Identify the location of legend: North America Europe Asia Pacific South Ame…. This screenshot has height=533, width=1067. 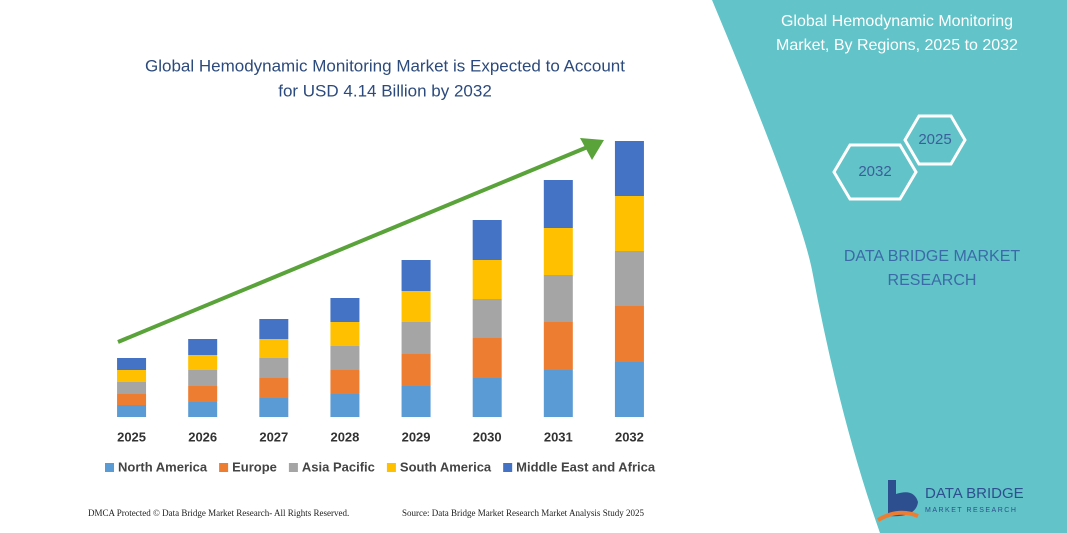
(380, 466).